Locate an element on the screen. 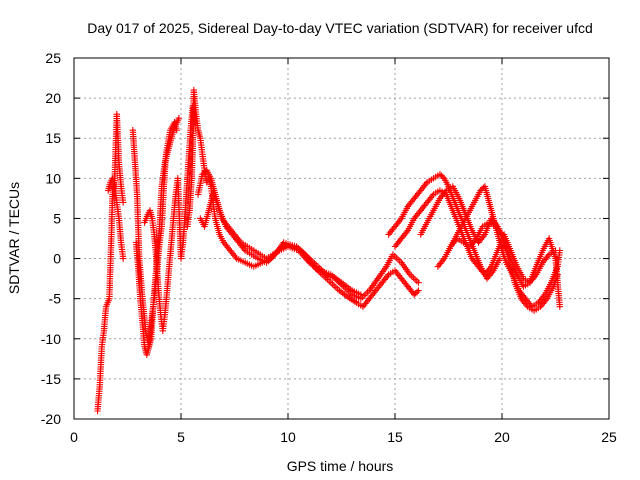 Image resolution: width=640 pixels, height=480 pixels. y-tick-label: -10 is located at coordinates (51, 339).